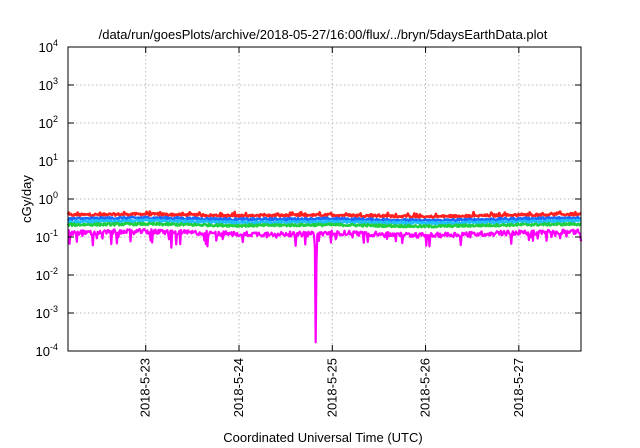 The image size is (640, 448). What do you see at coordinates (145, 387) in the screenshot?
I see `x-tick-label: 2018-5-23` at bounding box center [145, 387].